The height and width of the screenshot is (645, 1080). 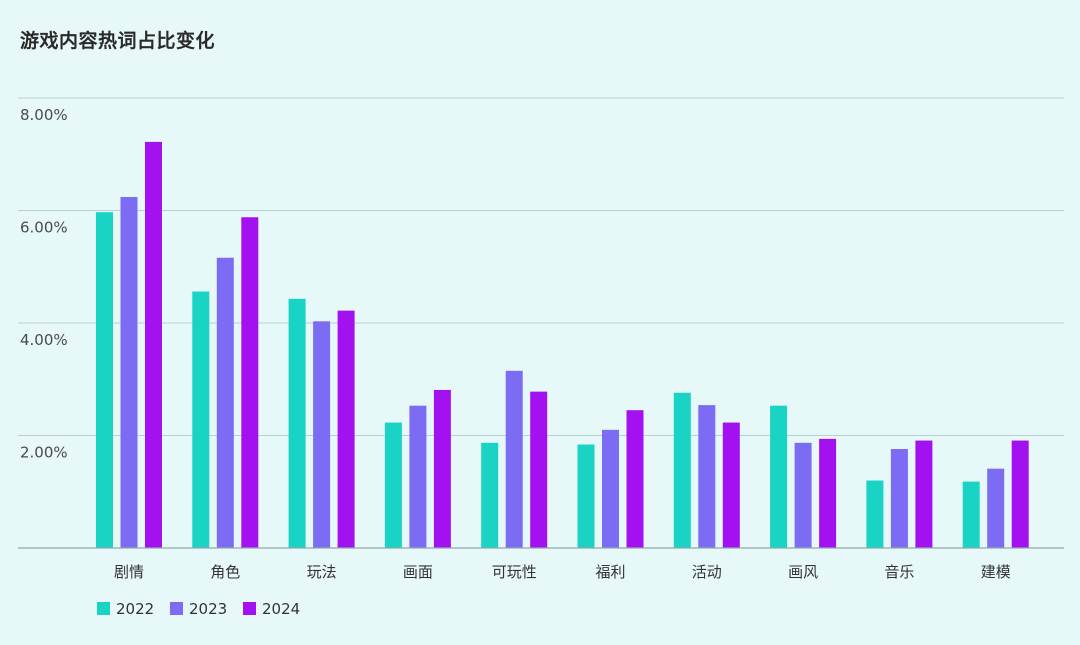 I want to click on x-tick-label: 角色, so click(x=225, y=572).